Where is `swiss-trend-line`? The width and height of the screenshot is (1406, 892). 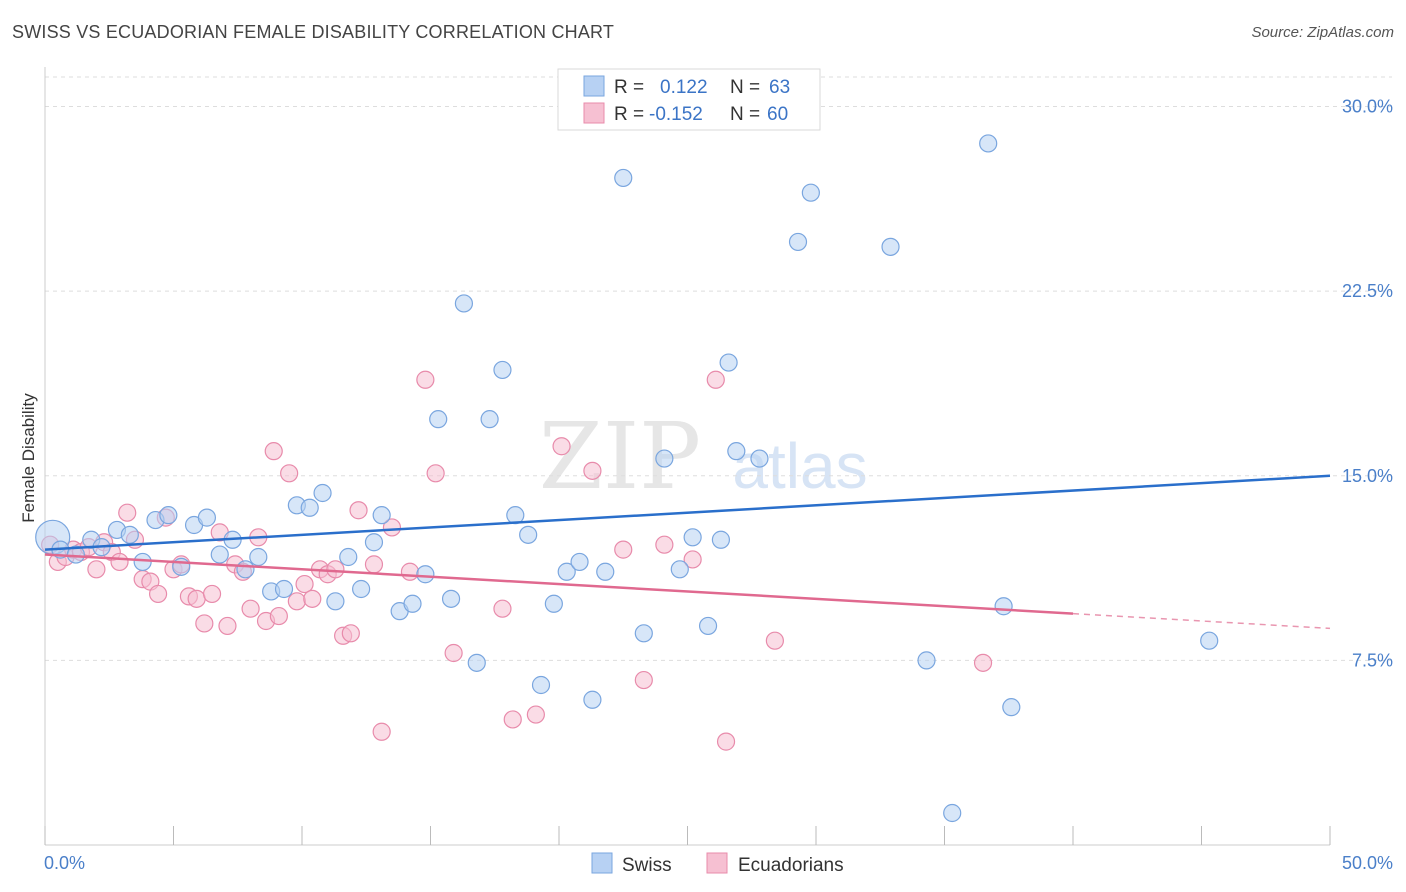 swiss-trend-line is located at coordinates (687, 512).